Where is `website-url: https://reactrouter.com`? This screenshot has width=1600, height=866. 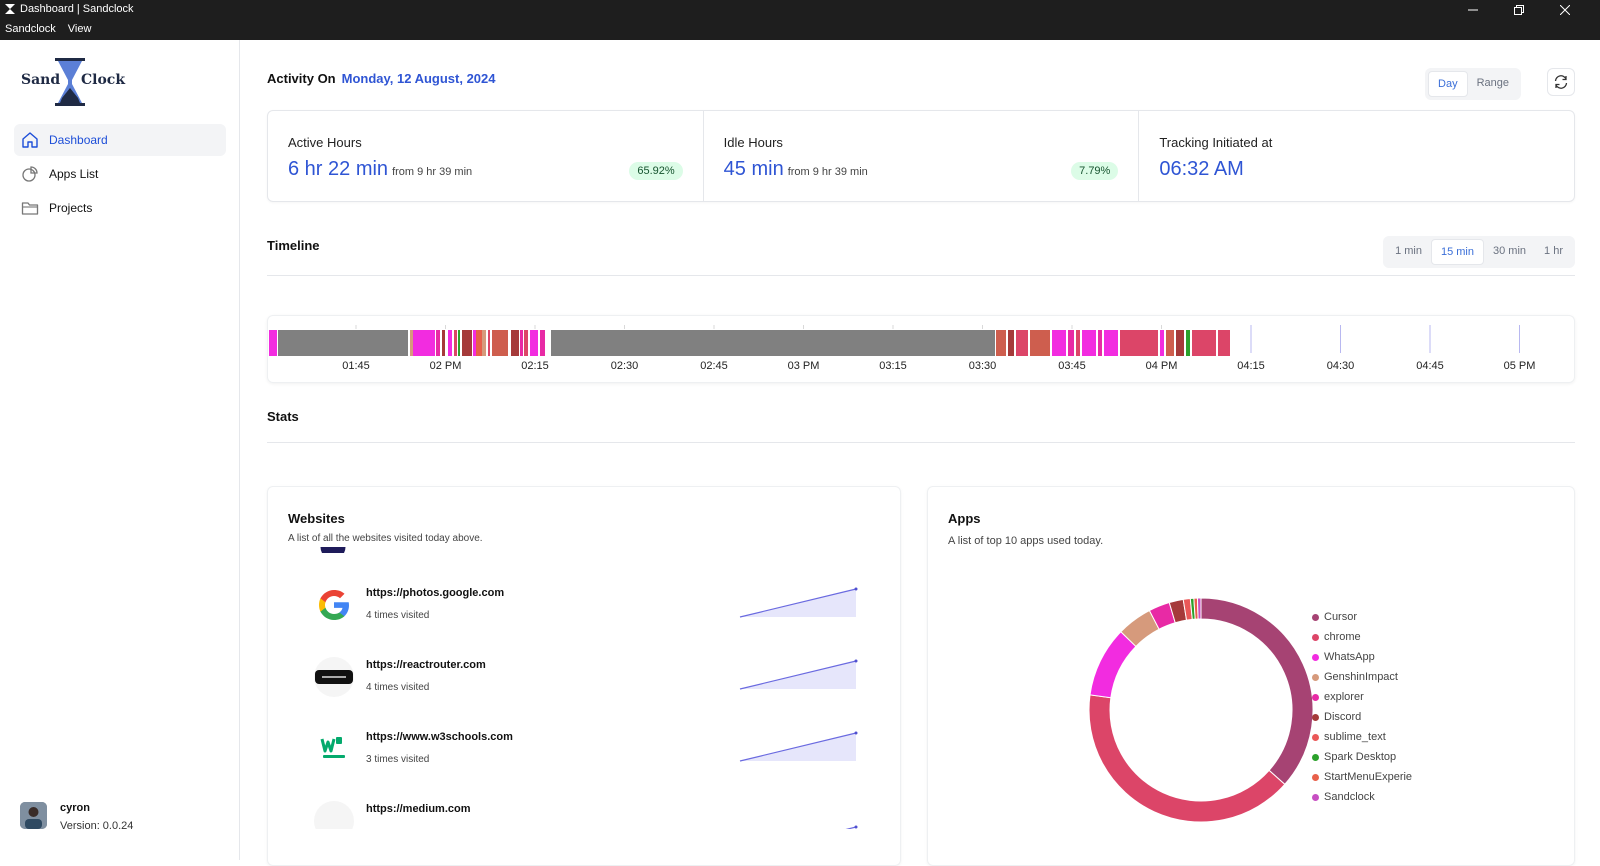 website-url: https://reactrouter.com is located at coordinates (426, 665).